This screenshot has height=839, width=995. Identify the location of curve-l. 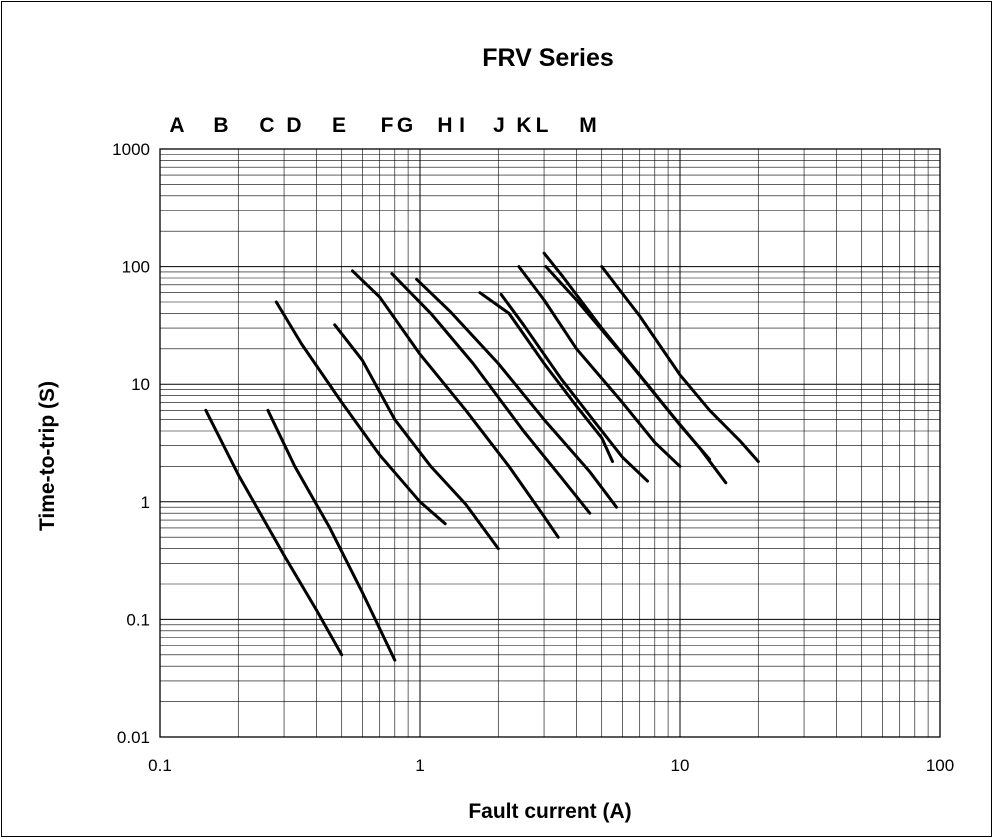
(636, 375).